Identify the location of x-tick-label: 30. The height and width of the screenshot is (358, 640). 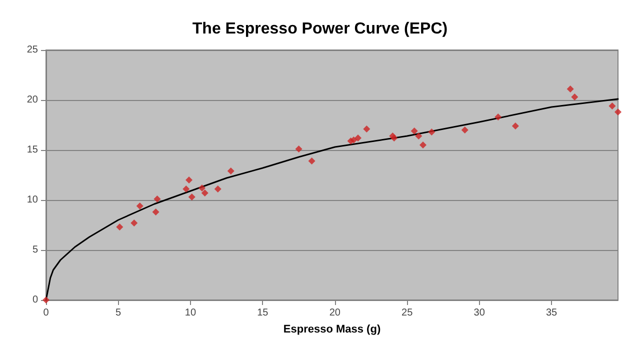
(480, 313).